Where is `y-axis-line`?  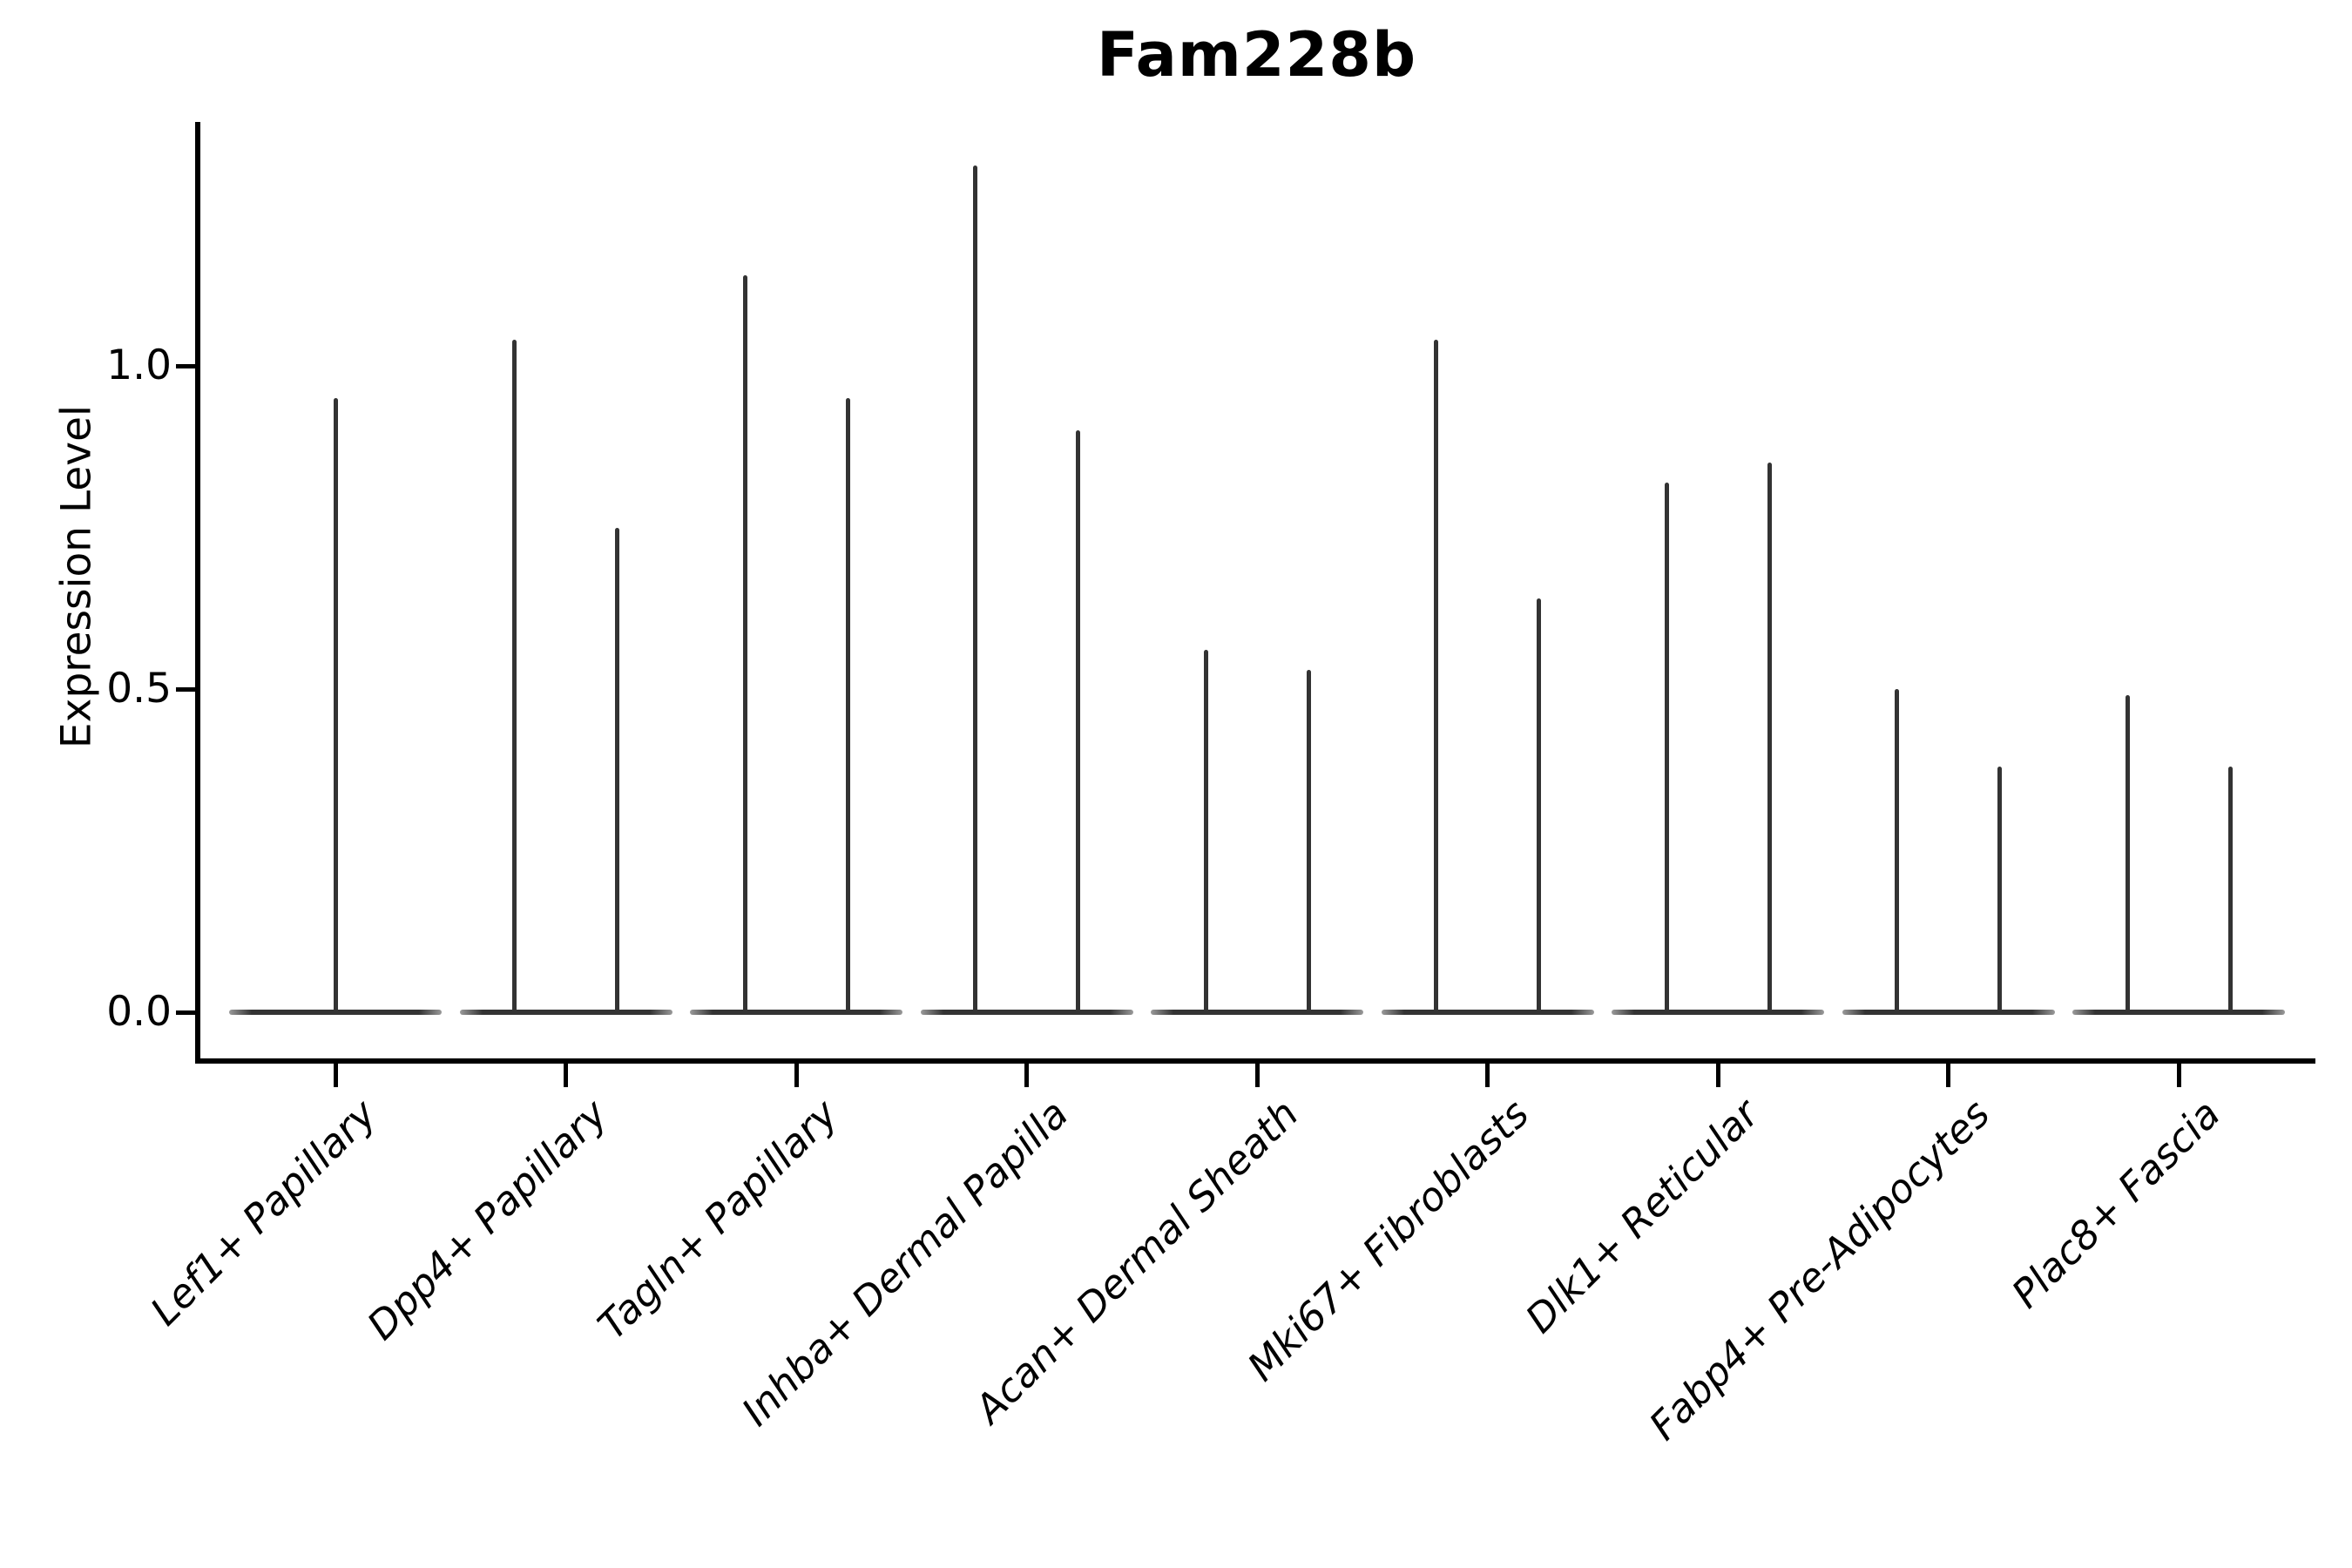
y-axis-line is located at coordinates (198, 593).